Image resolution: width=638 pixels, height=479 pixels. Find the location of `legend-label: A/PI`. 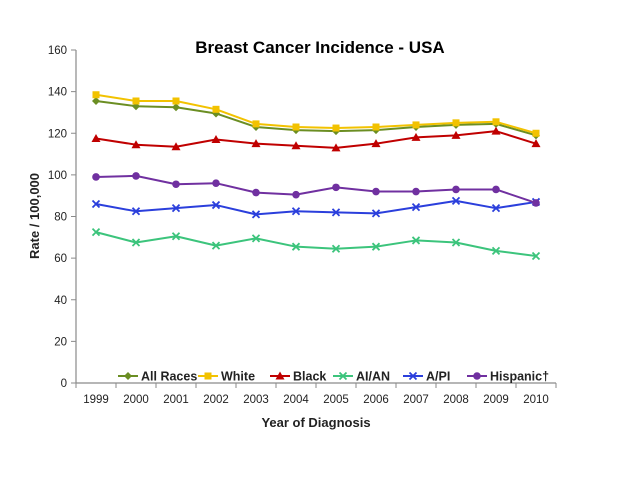

legend-label: A/PI is located at coordinates (438, 377).